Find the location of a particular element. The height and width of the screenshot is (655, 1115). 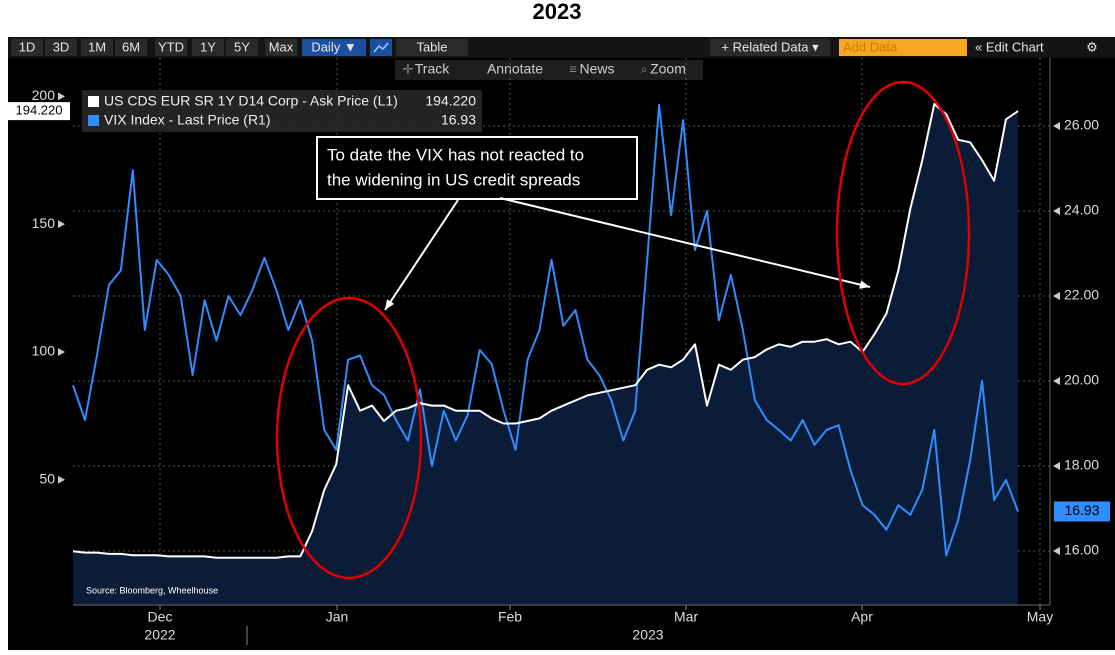

range-label: YTD is located at coordinates (171, 46).